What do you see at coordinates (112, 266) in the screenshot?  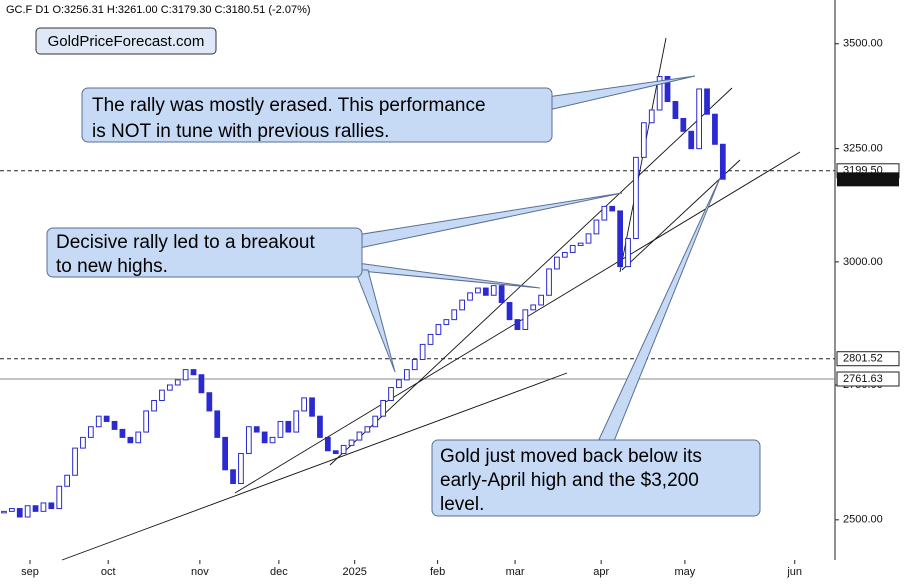 I see `annotation-text: to new highs.` at bounding box center [112, 266].